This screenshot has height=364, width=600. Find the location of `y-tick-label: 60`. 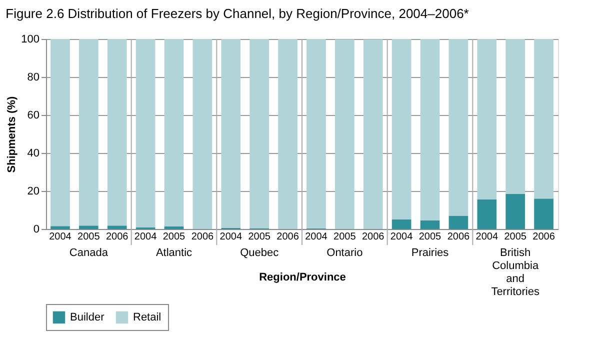

y-tick-label: 60 is located at coordinates (33, 116).